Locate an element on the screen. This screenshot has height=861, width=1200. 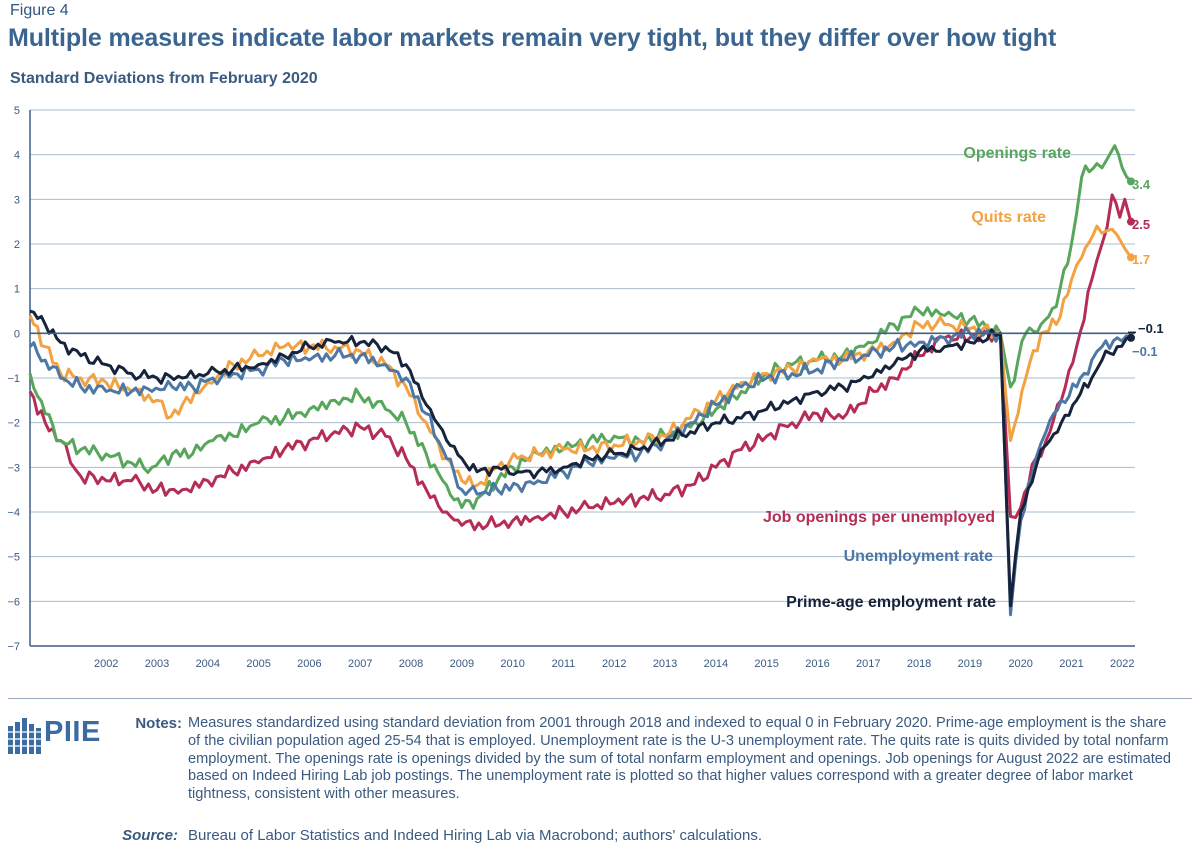
x-tick-label: 2006 is located at coordinates (309, 664).